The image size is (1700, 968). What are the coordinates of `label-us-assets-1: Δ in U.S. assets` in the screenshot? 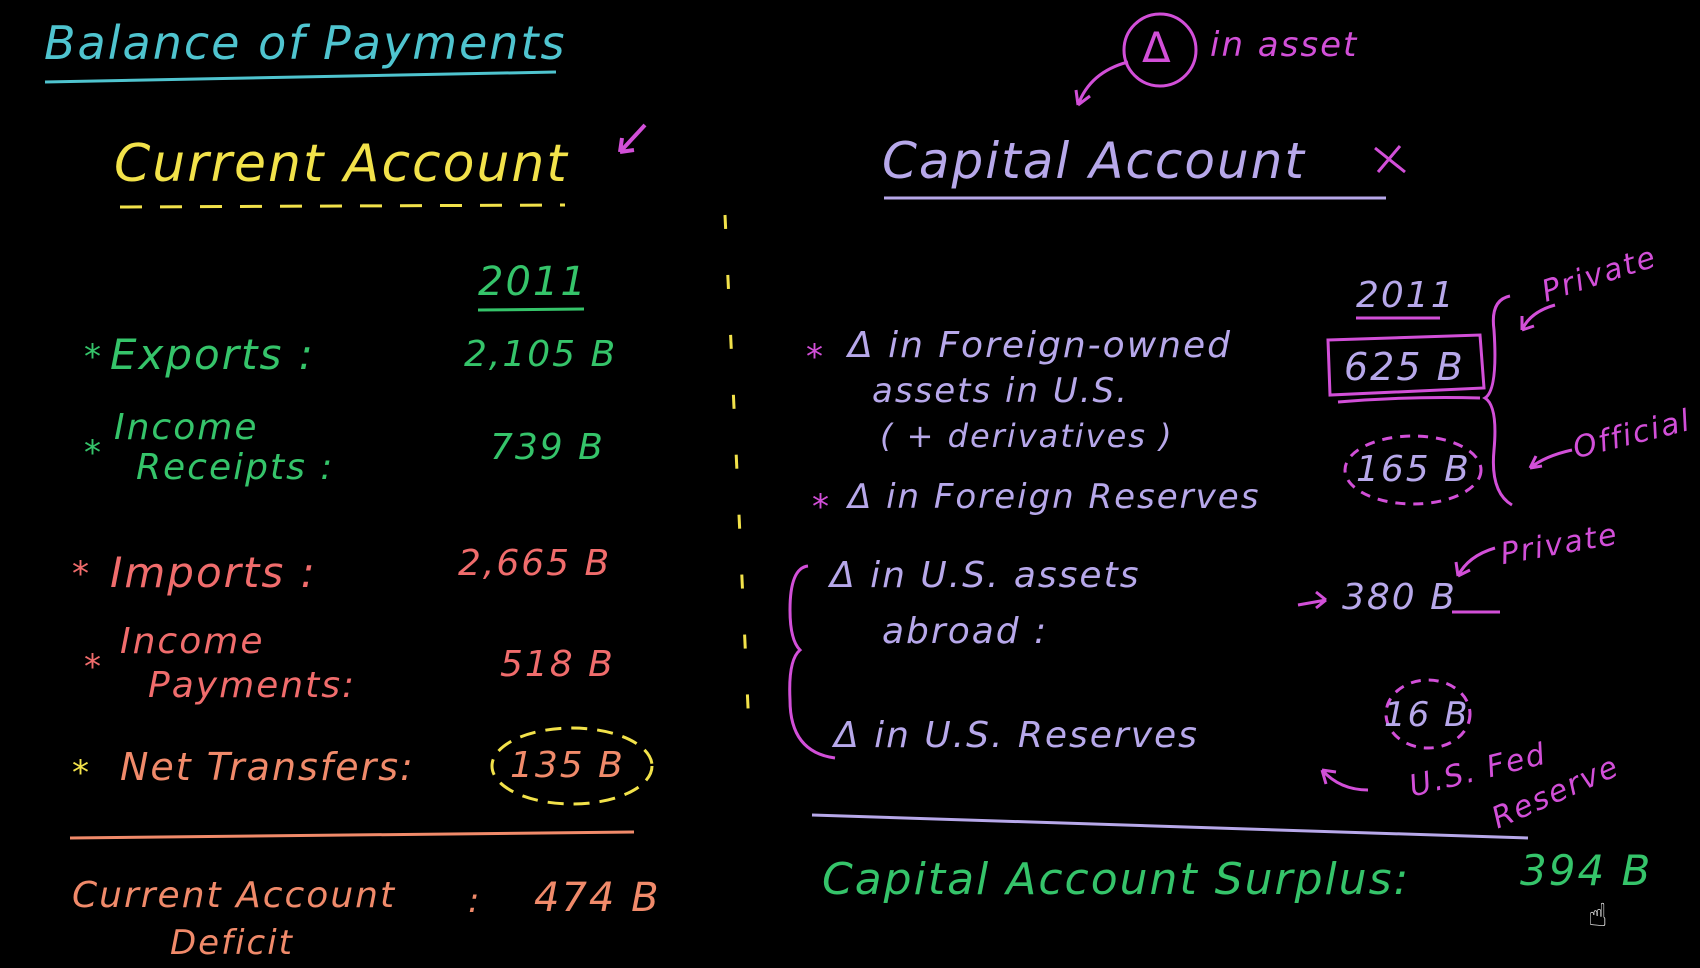 It's located at (985, 575).